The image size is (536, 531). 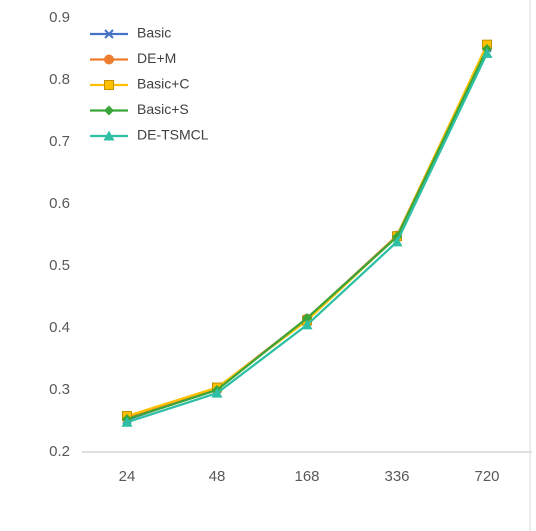 What do you see at coordinates (59, 79) in the screenshot?
I see `y-tick-label: 0.8` at bounding box center [59, 79].